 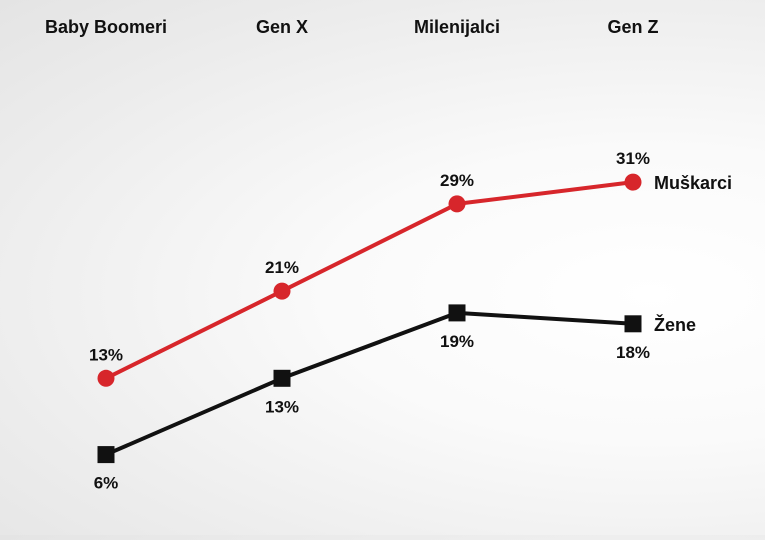 I want to click on data-label: 21%, so click(x=282, y=267).